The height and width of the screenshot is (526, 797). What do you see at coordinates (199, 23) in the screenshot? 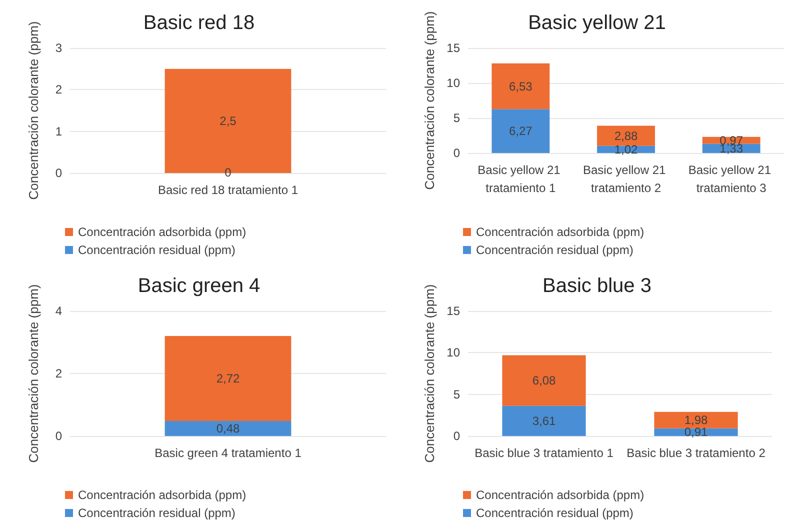
I see `chart-title: Basic red 18` at bounding box center [199, 23].